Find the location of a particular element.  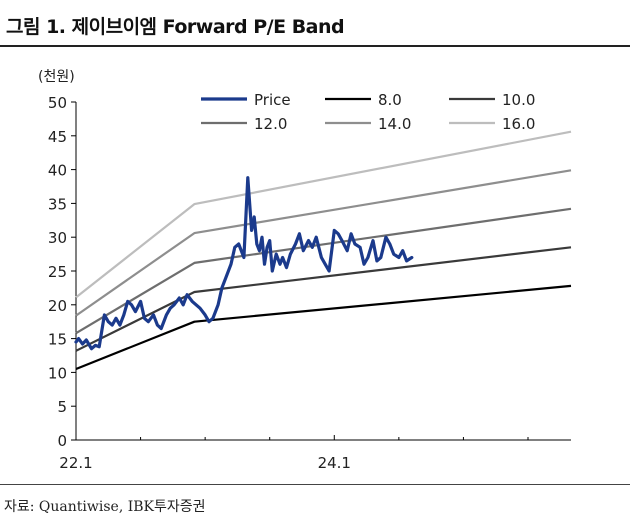

legend-label: 16.0 is located at coordinates (518, 124).